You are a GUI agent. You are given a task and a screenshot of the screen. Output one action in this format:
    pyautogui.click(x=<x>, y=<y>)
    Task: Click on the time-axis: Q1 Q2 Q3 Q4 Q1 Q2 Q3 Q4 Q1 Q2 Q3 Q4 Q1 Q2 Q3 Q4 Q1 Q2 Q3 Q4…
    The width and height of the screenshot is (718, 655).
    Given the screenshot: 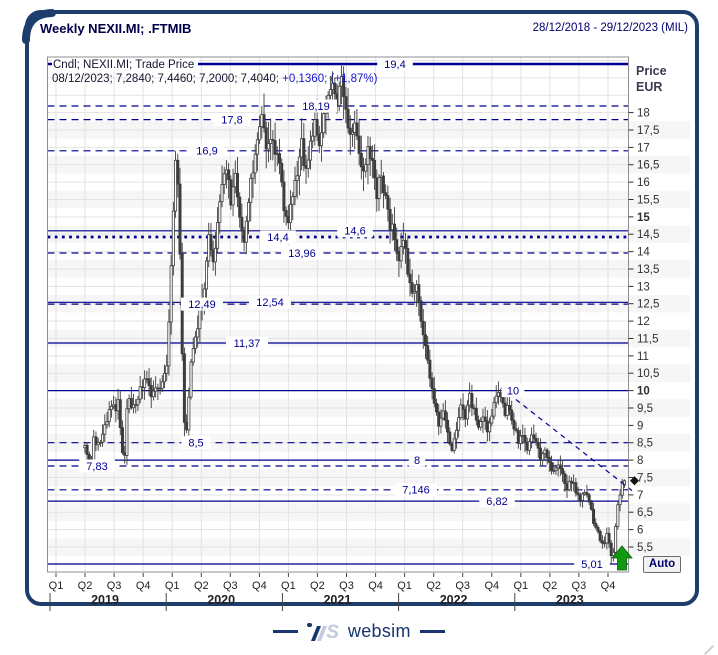 What is the action you would take?
    pyautogui.click(x=332, y=592)
    